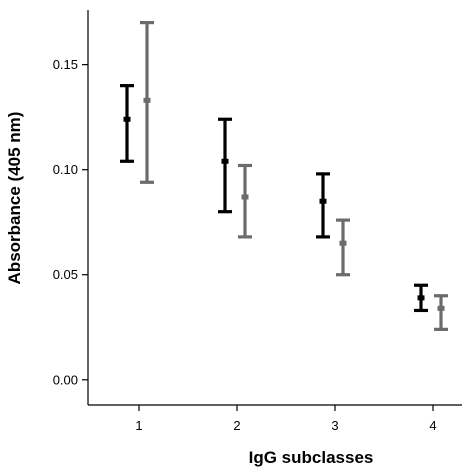 This screenshot has width=465, height=470. Describe the element at coordinates (286, 419) in the screenshot. I see `x-ticks: 1 2 3 4` at that location.